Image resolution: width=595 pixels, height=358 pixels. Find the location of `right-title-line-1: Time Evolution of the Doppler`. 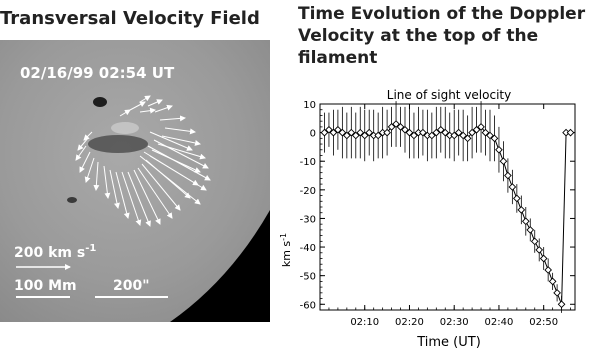

right-title-line-1: Time Evolution of the Doppler is located at coordinates (442, 14).